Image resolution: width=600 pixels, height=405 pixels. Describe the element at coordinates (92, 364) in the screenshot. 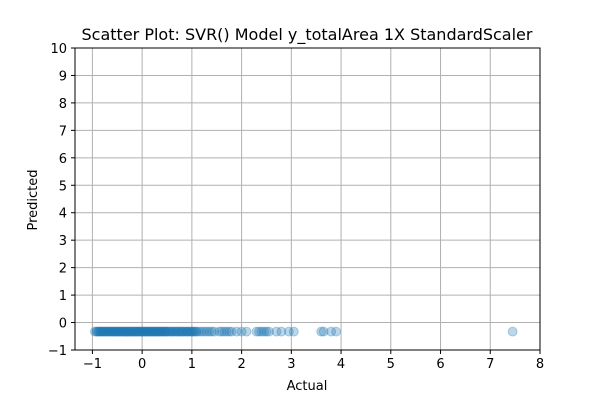

I see `x-tick-label: −1` at that location.